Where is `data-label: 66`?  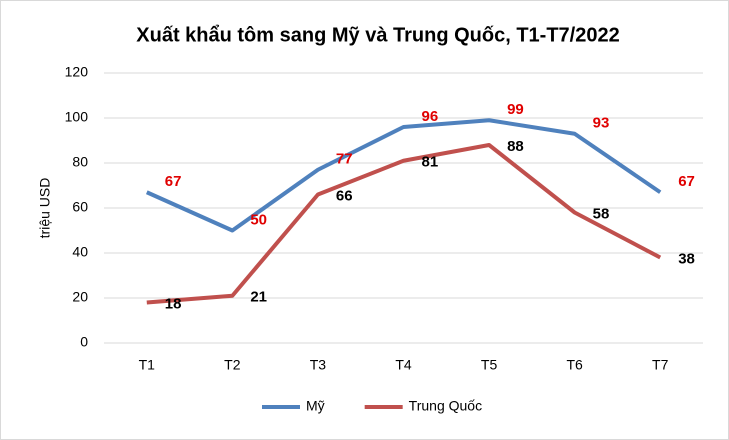
data-label: 66 is located at coordinates (344, 195).